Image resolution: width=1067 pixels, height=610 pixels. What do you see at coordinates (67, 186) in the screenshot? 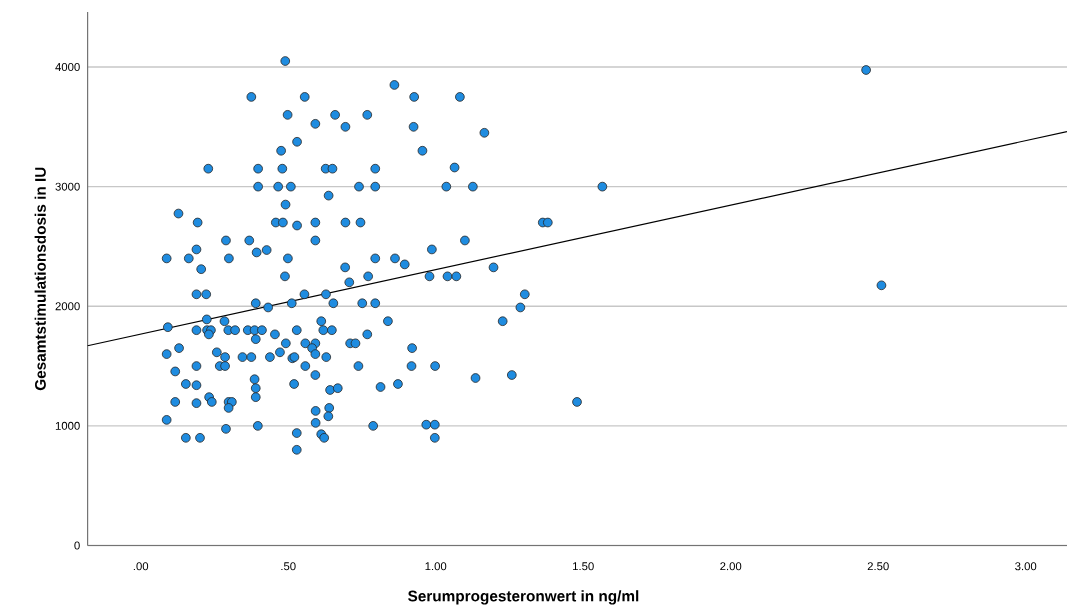
I see `y-tick-label: 3000` at bounding box center [67, 186].